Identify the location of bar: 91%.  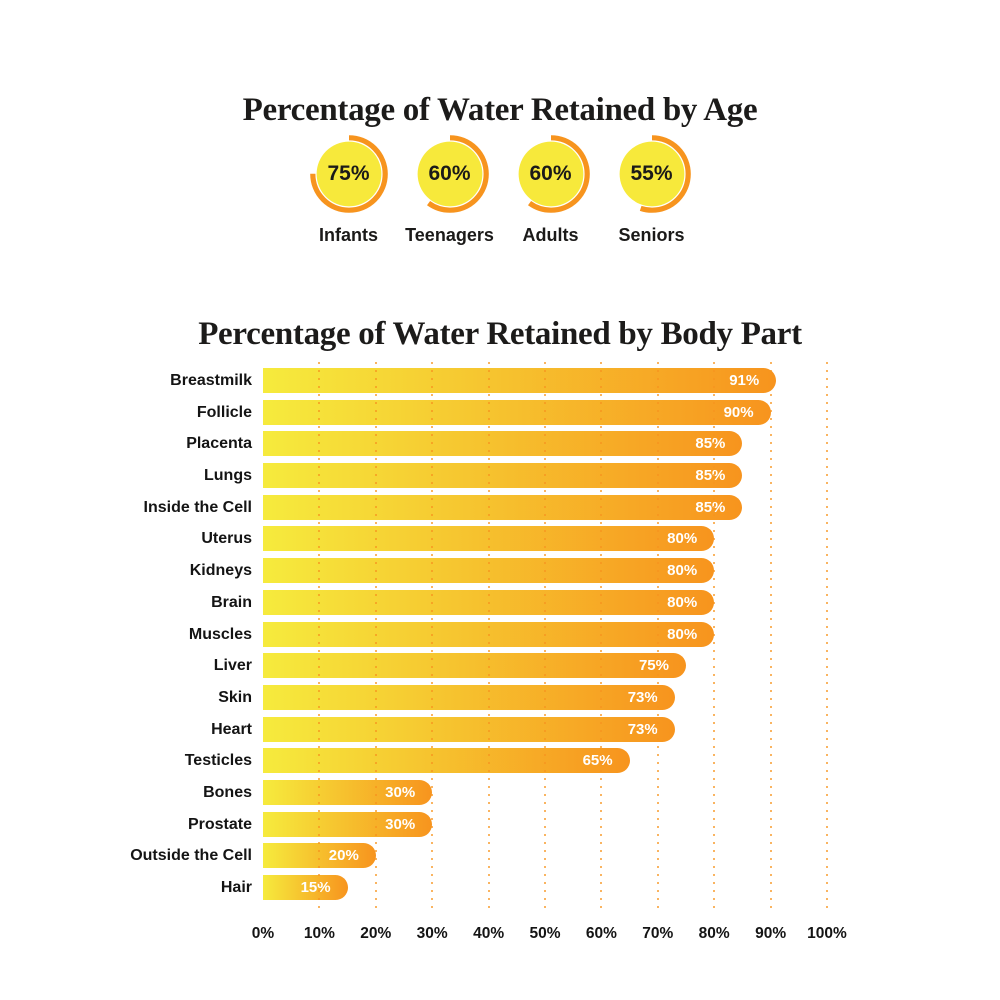
(520, 380).